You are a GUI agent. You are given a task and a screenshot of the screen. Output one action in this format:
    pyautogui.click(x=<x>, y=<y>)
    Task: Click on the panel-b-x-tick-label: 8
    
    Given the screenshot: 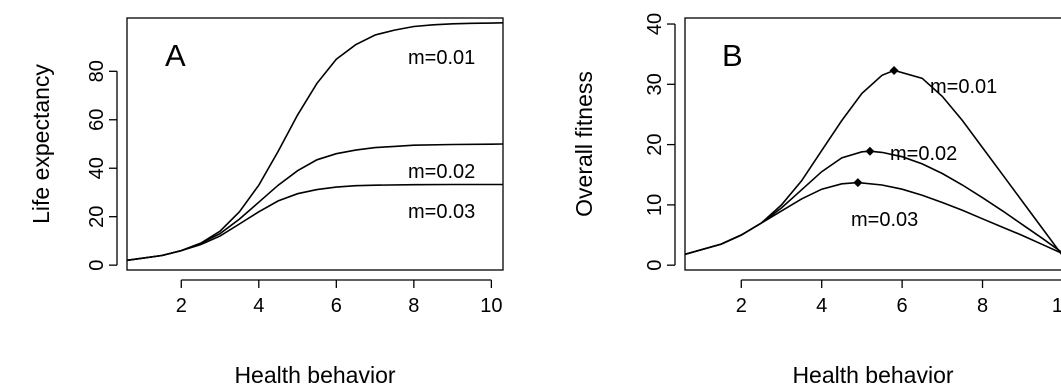 What is the action you would take?
    pyautogui.click(x=982, y=306)
    